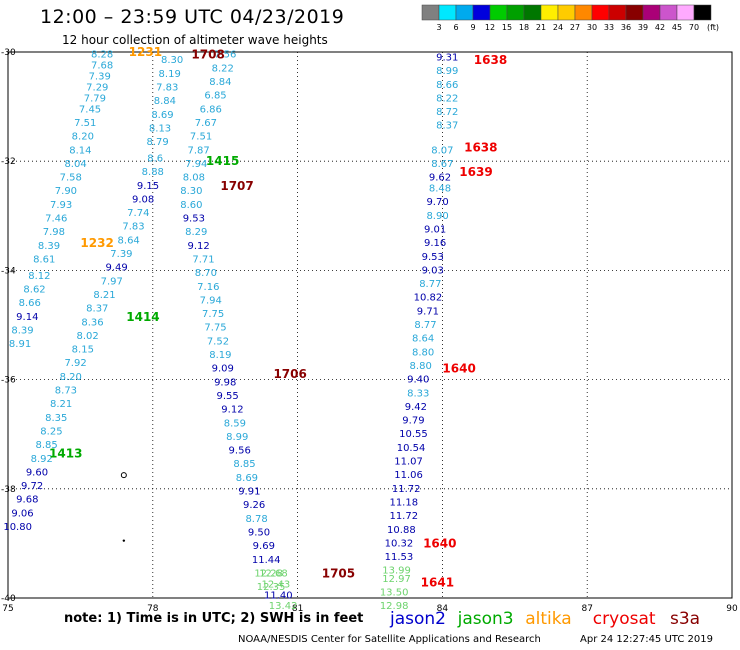  What do you see at coordinates (276, 584) in the screenshot?
I see `wave-height-value: 12.43` at bounding box center [276, 584].